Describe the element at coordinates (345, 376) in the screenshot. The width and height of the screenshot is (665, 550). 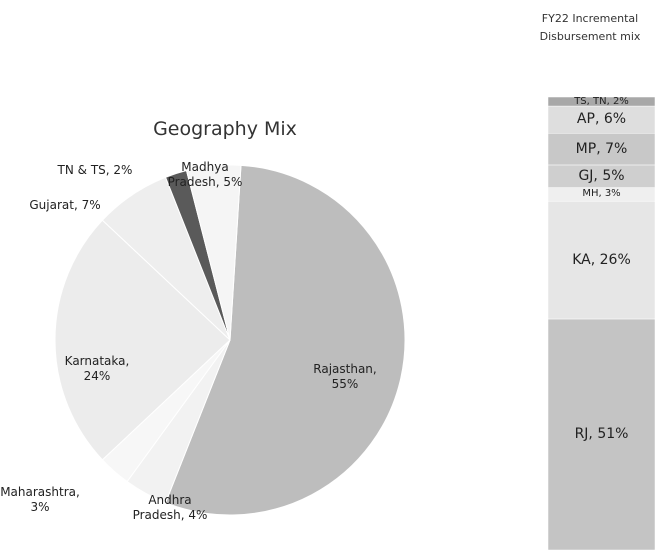
I see `slice-label: Rajasthan, 55%` at that location.